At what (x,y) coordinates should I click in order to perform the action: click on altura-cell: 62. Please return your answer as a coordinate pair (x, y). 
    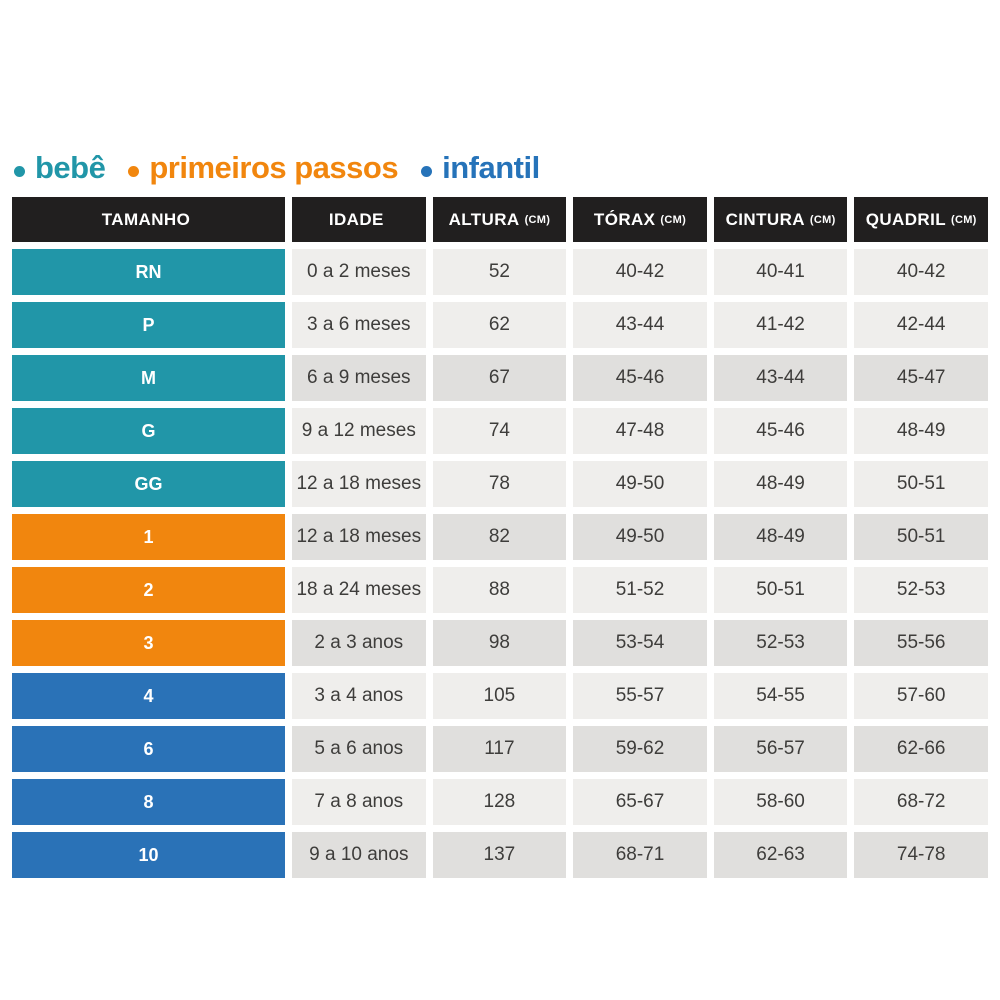
    Looking at the image, I should click on (499, 325).